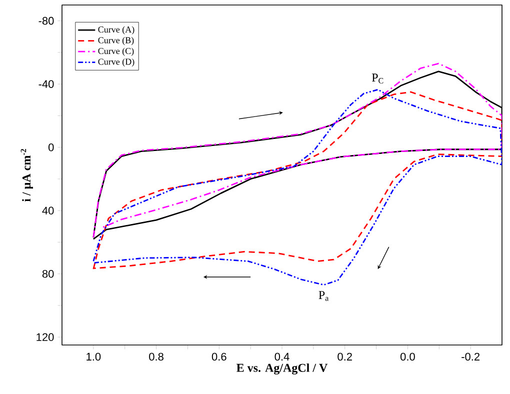 Image resolution: width=510 pixels, height=394 pixels. I want to click on x-tick-label: 0.6, so click(219, 356).